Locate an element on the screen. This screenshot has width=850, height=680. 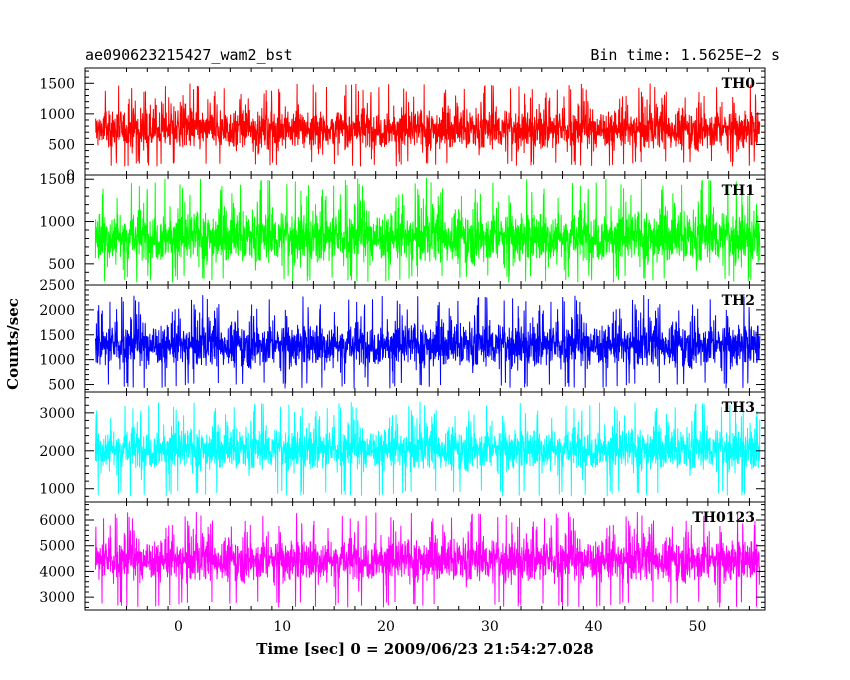
x-tick-label: 10 is located at coordinates (282, 627).